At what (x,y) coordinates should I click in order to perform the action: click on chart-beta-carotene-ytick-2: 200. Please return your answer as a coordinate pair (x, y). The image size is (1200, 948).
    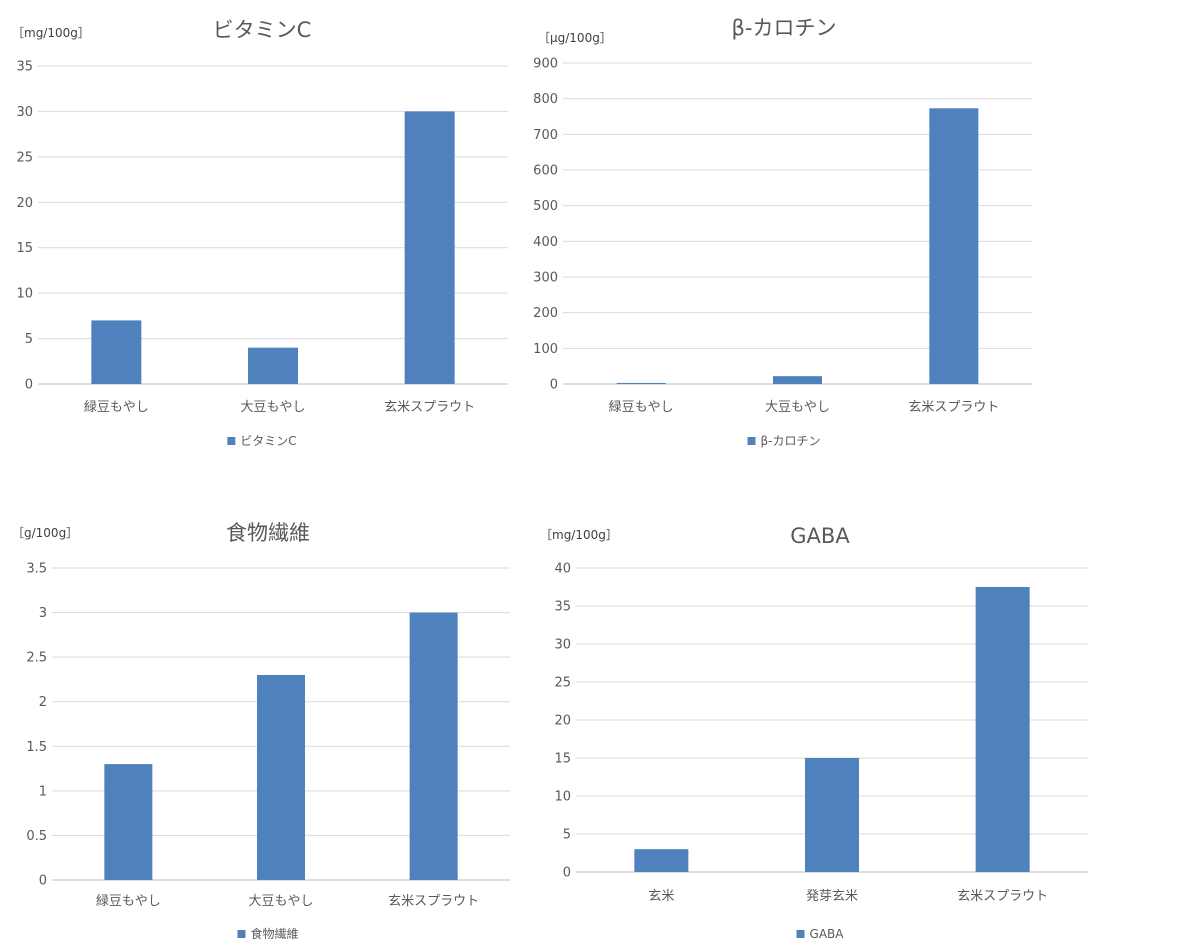
    Looking at the image, I should click on (545, 313).